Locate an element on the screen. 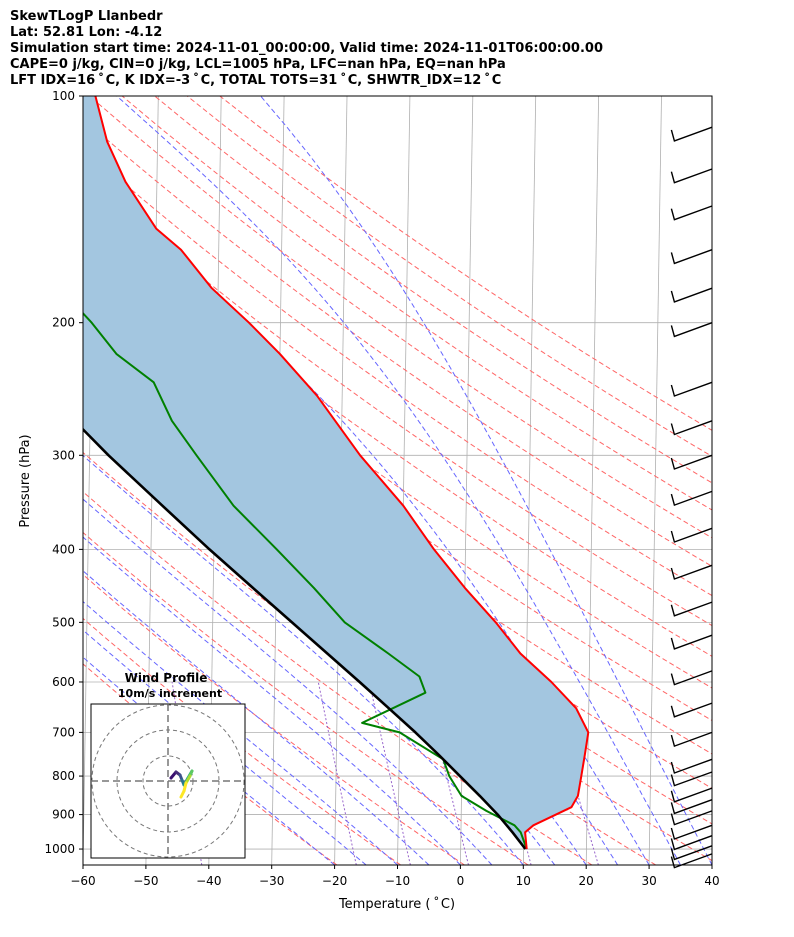  location-line: Lat: 52.81 Lon: -4.12 is located at coordinates (86, 32).